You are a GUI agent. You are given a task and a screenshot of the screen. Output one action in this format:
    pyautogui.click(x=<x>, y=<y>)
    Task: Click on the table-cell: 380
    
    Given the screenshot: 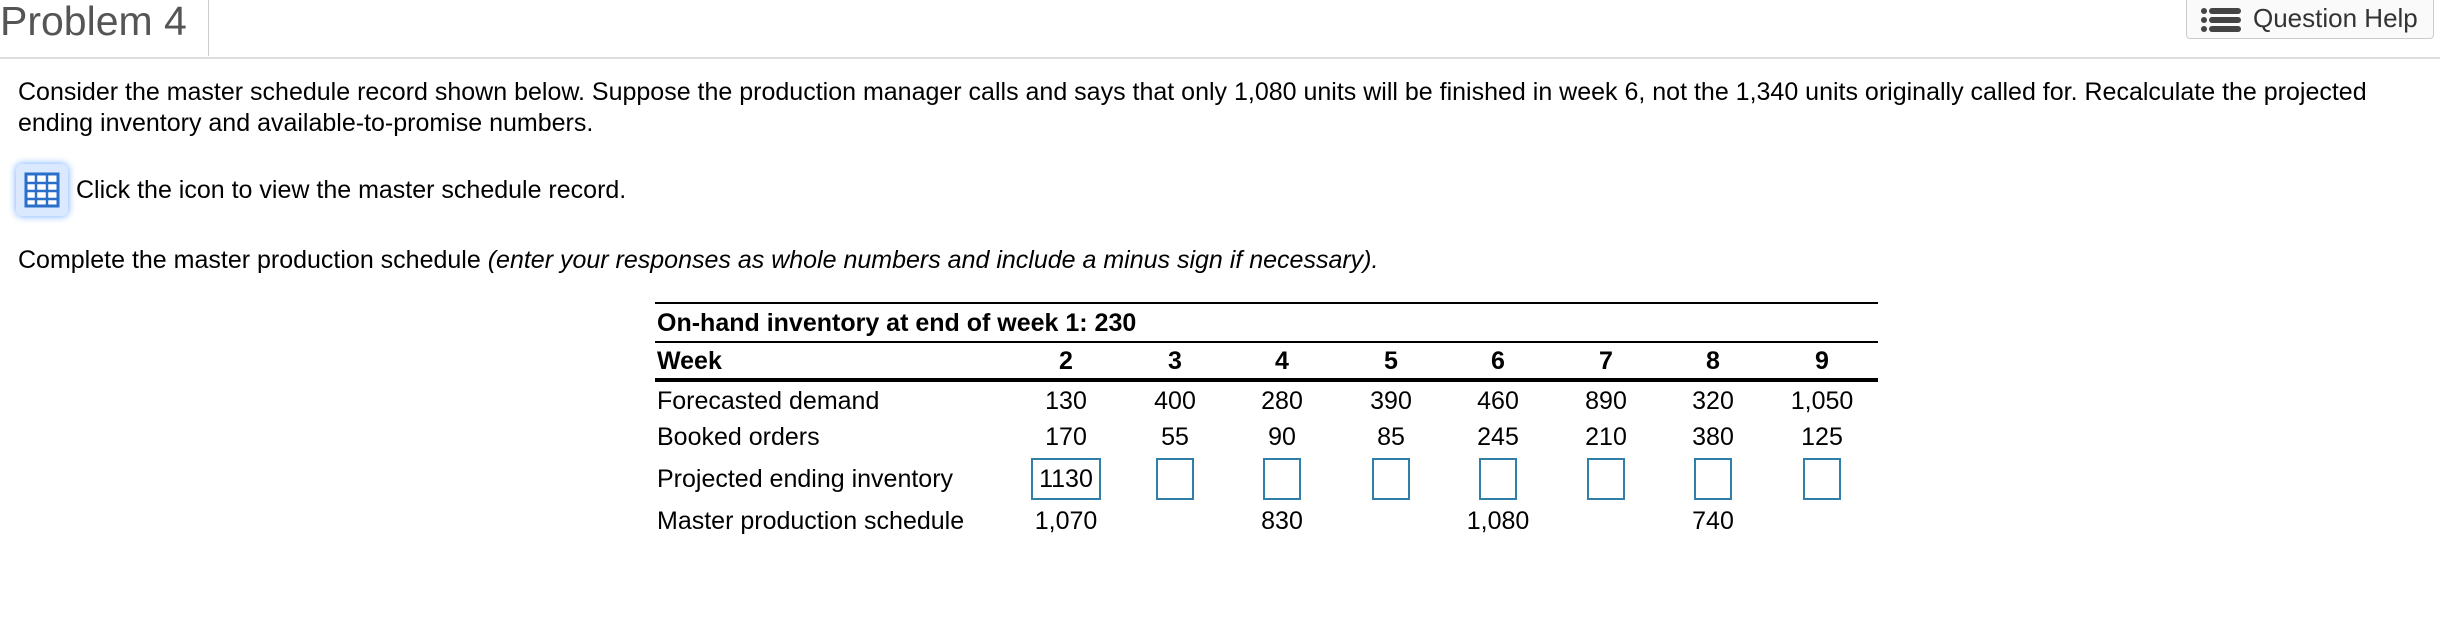 What is the action you would take?
    pyautogui.click(x=1713, y=437)
    